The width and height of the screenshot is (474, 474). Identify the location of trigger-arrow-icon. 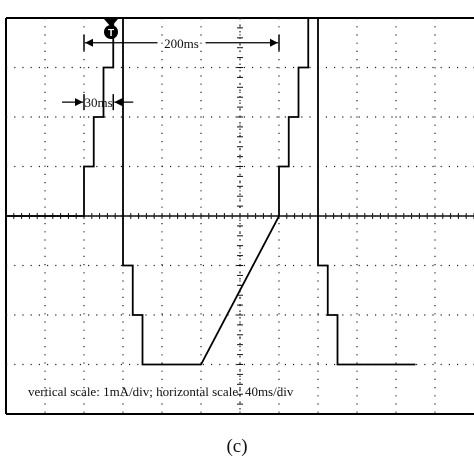
(111, 23).